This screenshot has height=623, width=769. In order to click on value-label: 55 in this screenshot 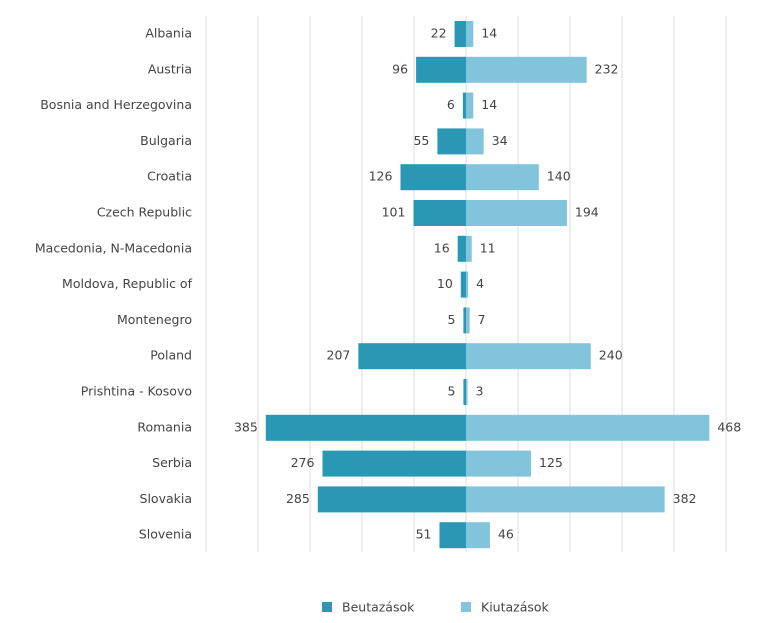, I will do `click(421, 140)`.